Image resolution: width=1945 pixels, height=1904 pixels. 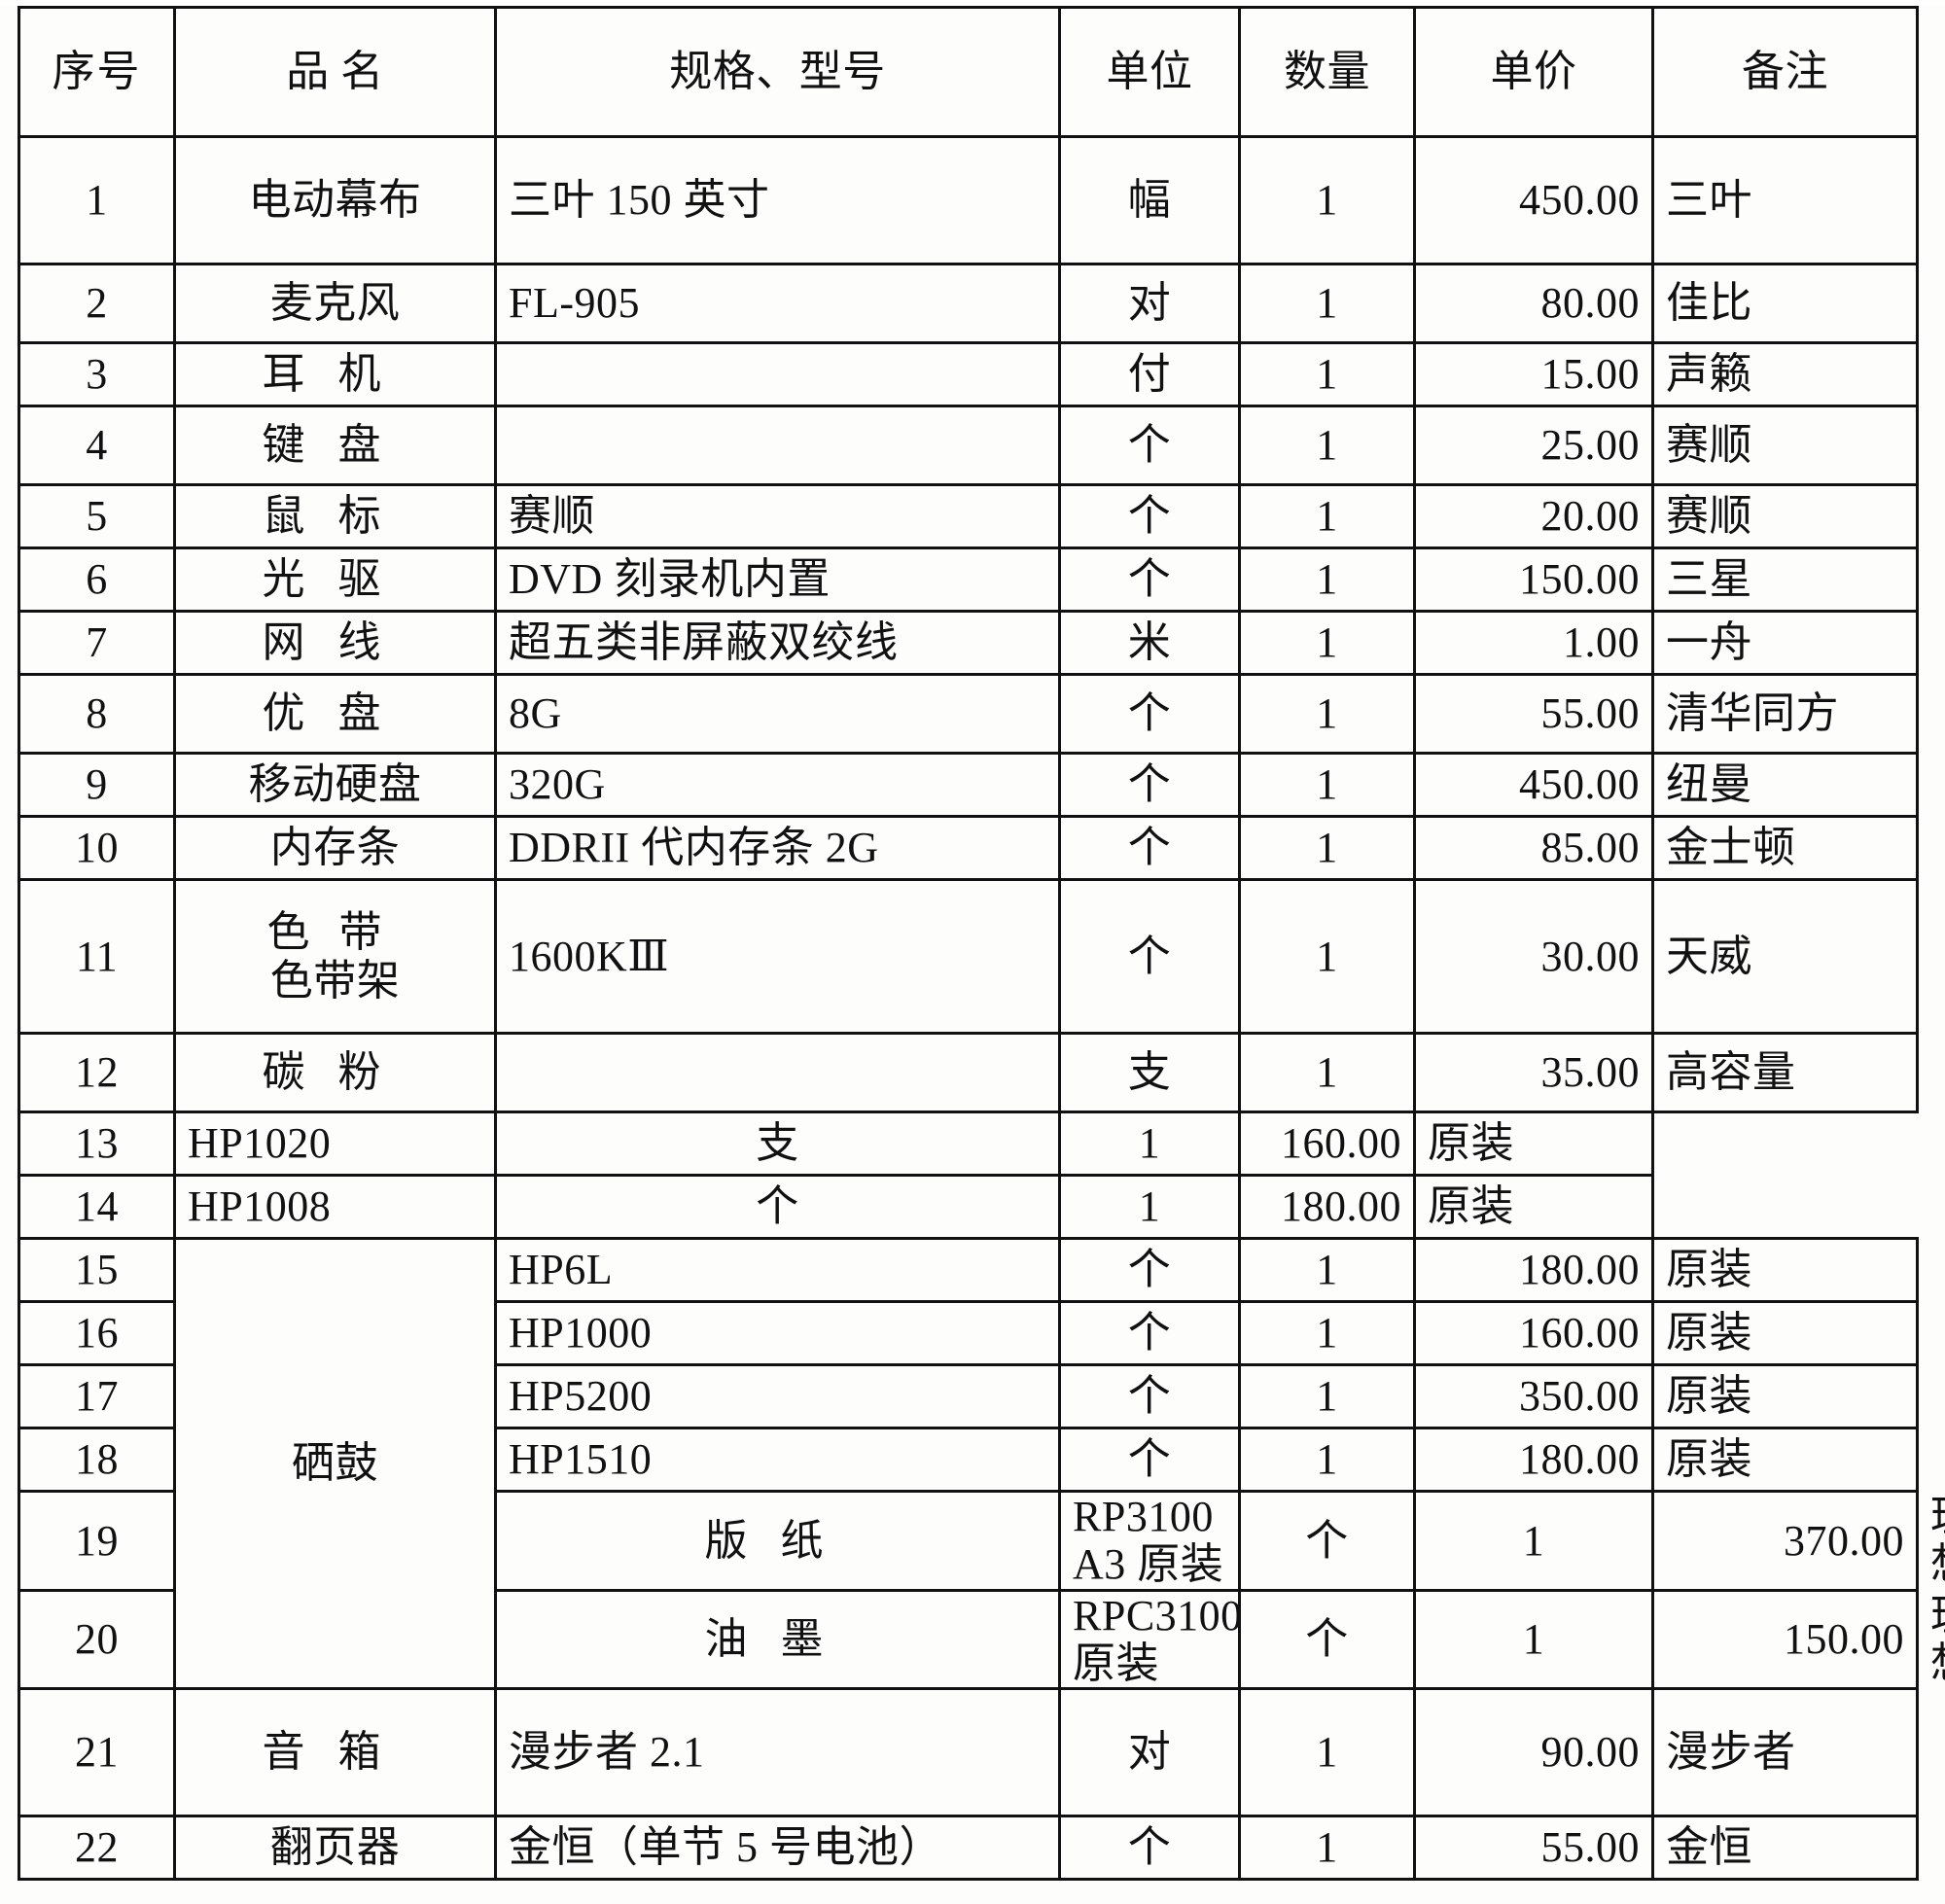 I want to click on cell-name-text: 版纸, so click(x=780, y=1540).